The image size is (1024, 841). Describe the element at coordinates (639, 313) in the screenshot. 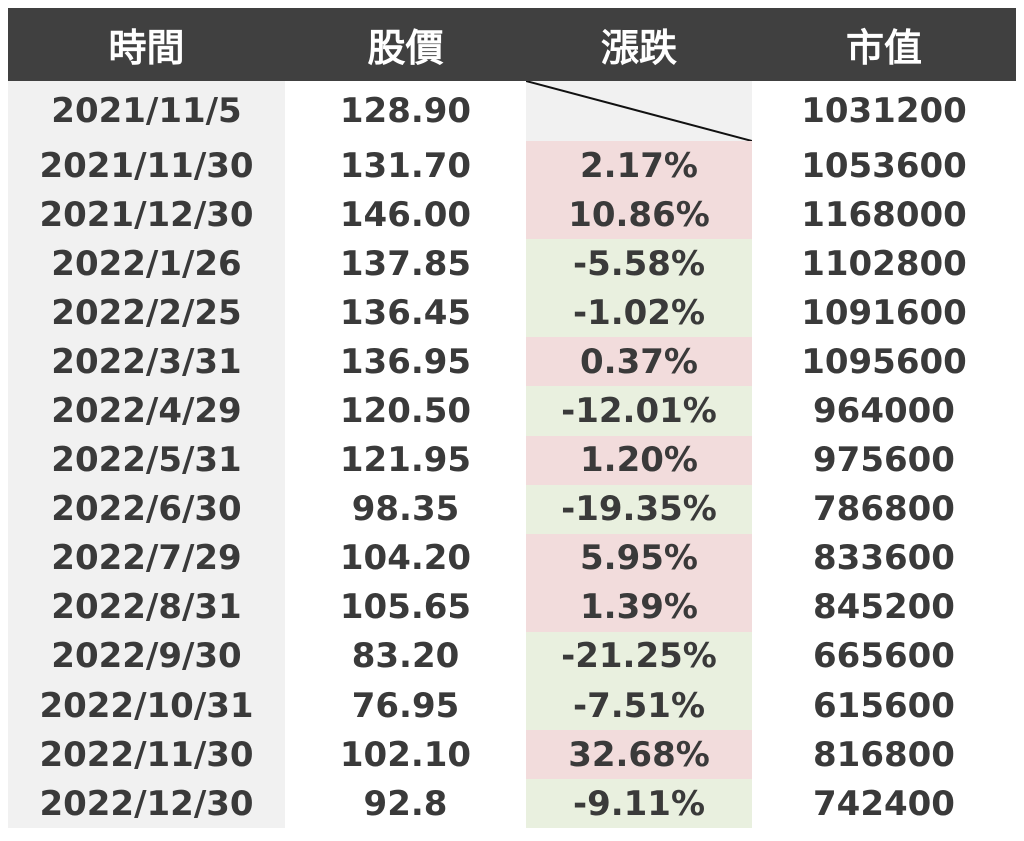

I see `change-cell: -1.02%` at that location.